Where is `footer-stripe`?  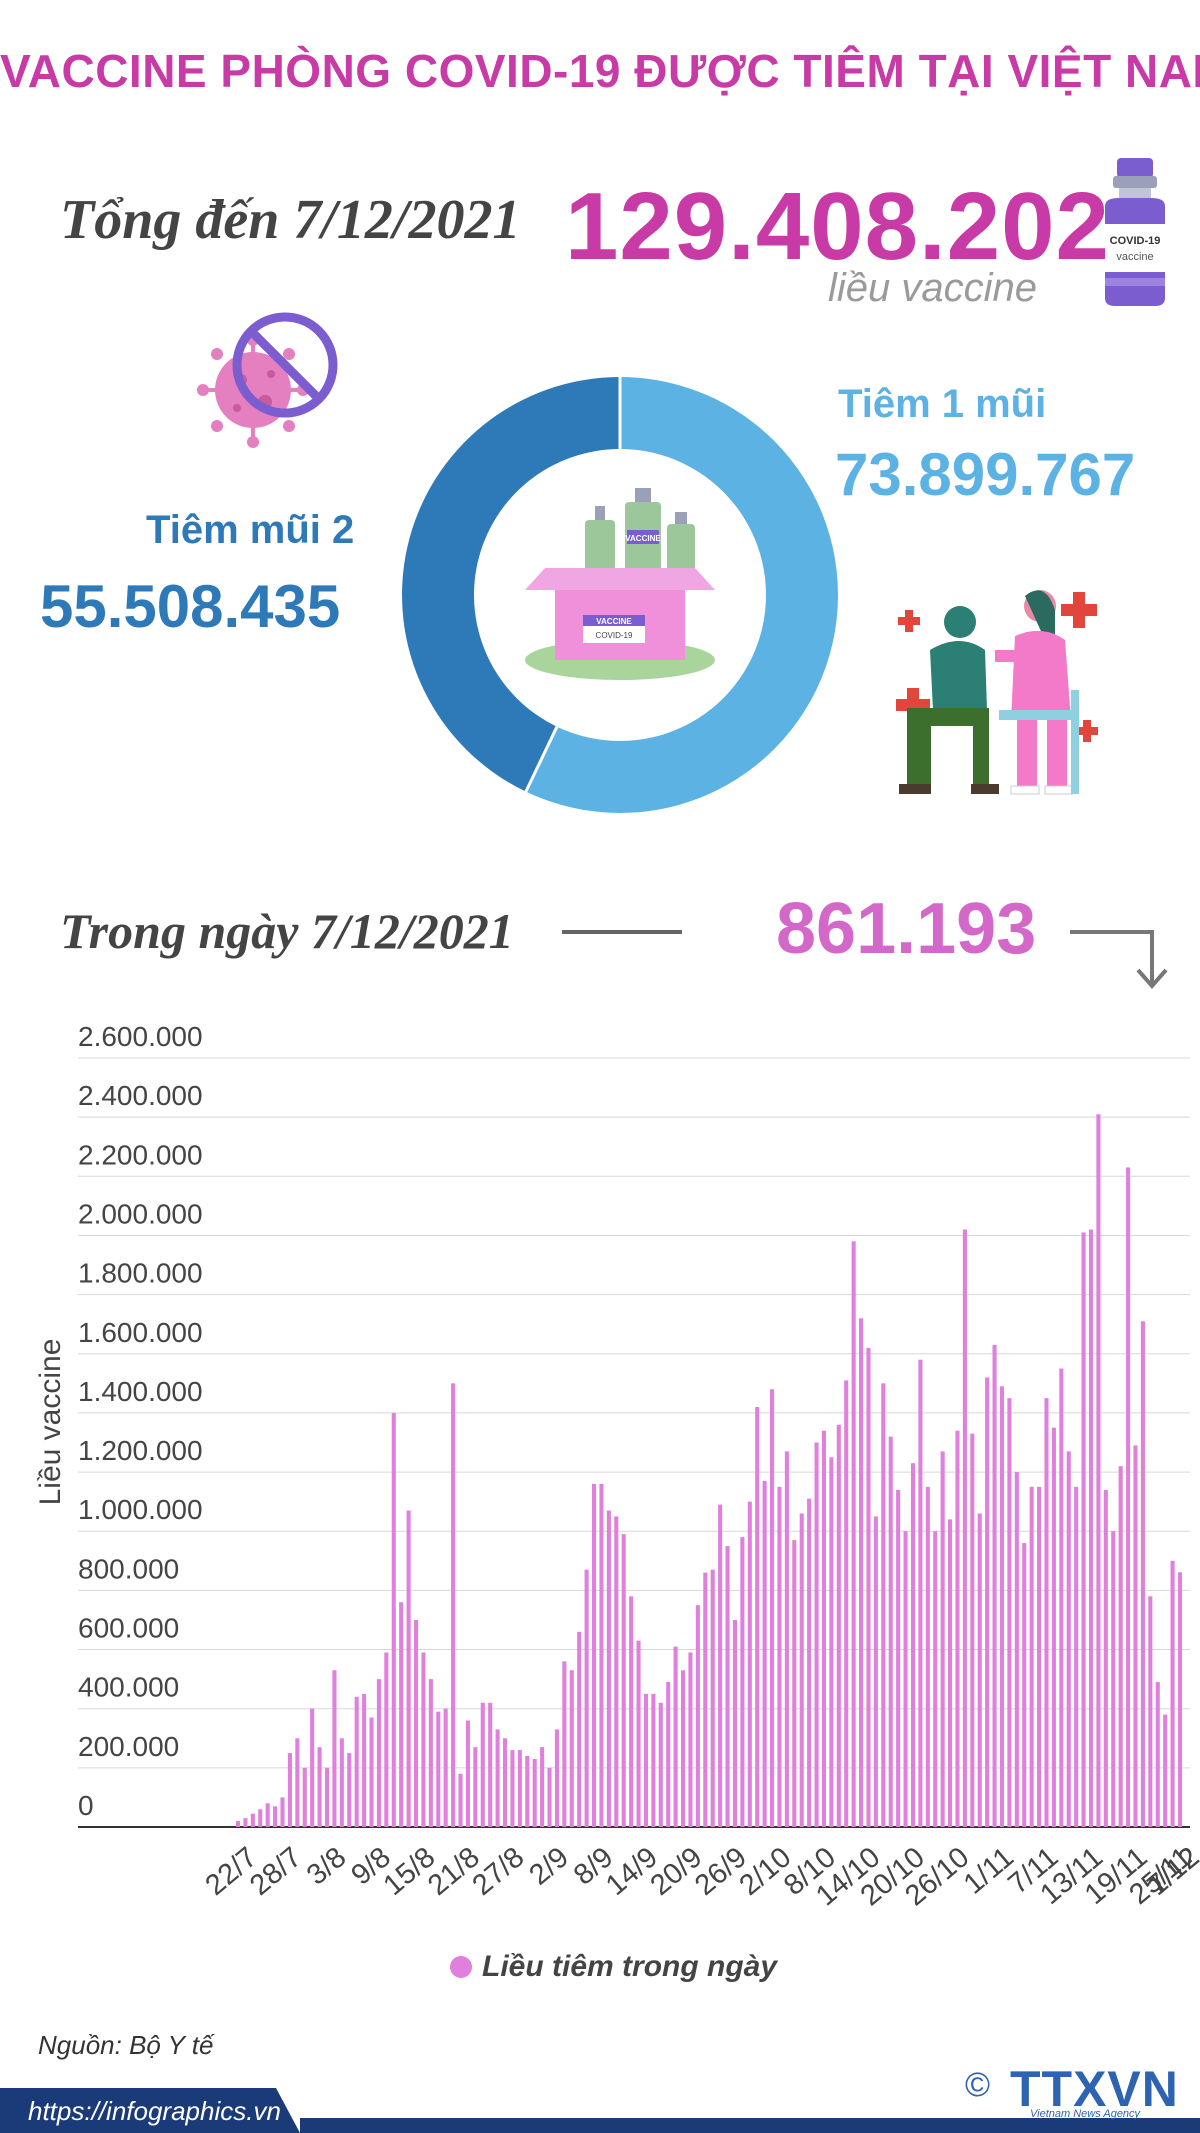
footer-stripe is located at coordinates (750, 2125).